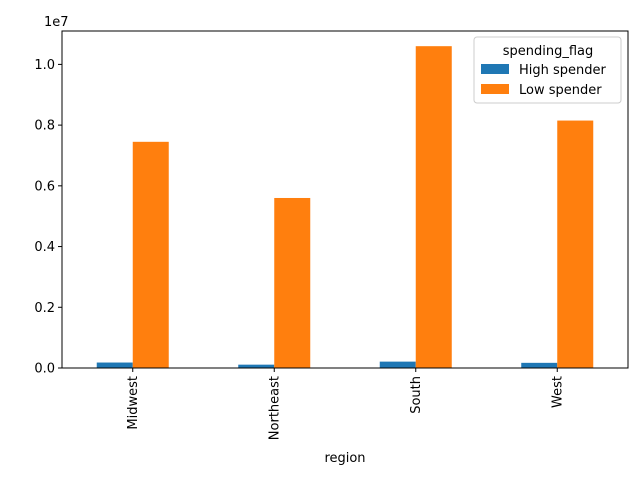 The image size is (640, 480). I want to click on y-tick-label: 0.2, so click(44, 308).